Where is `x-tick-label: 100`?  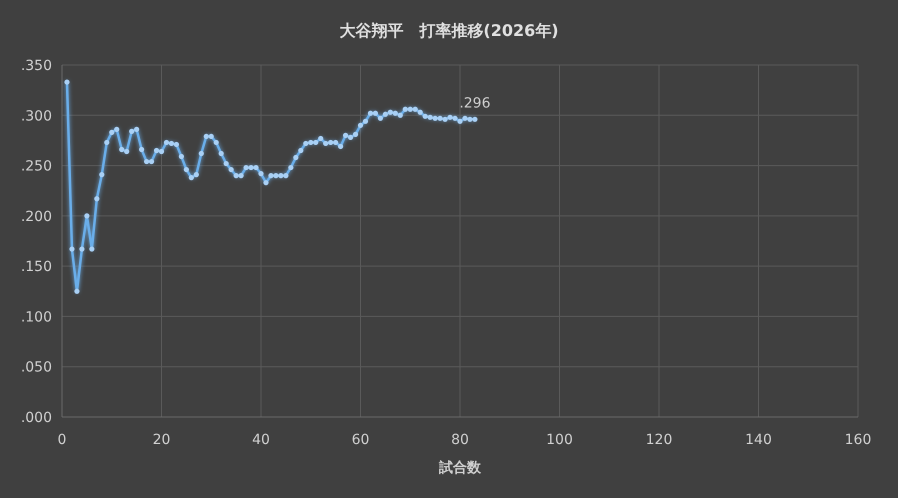 x-tick-label: 100 is located at coordinates (559, 440).